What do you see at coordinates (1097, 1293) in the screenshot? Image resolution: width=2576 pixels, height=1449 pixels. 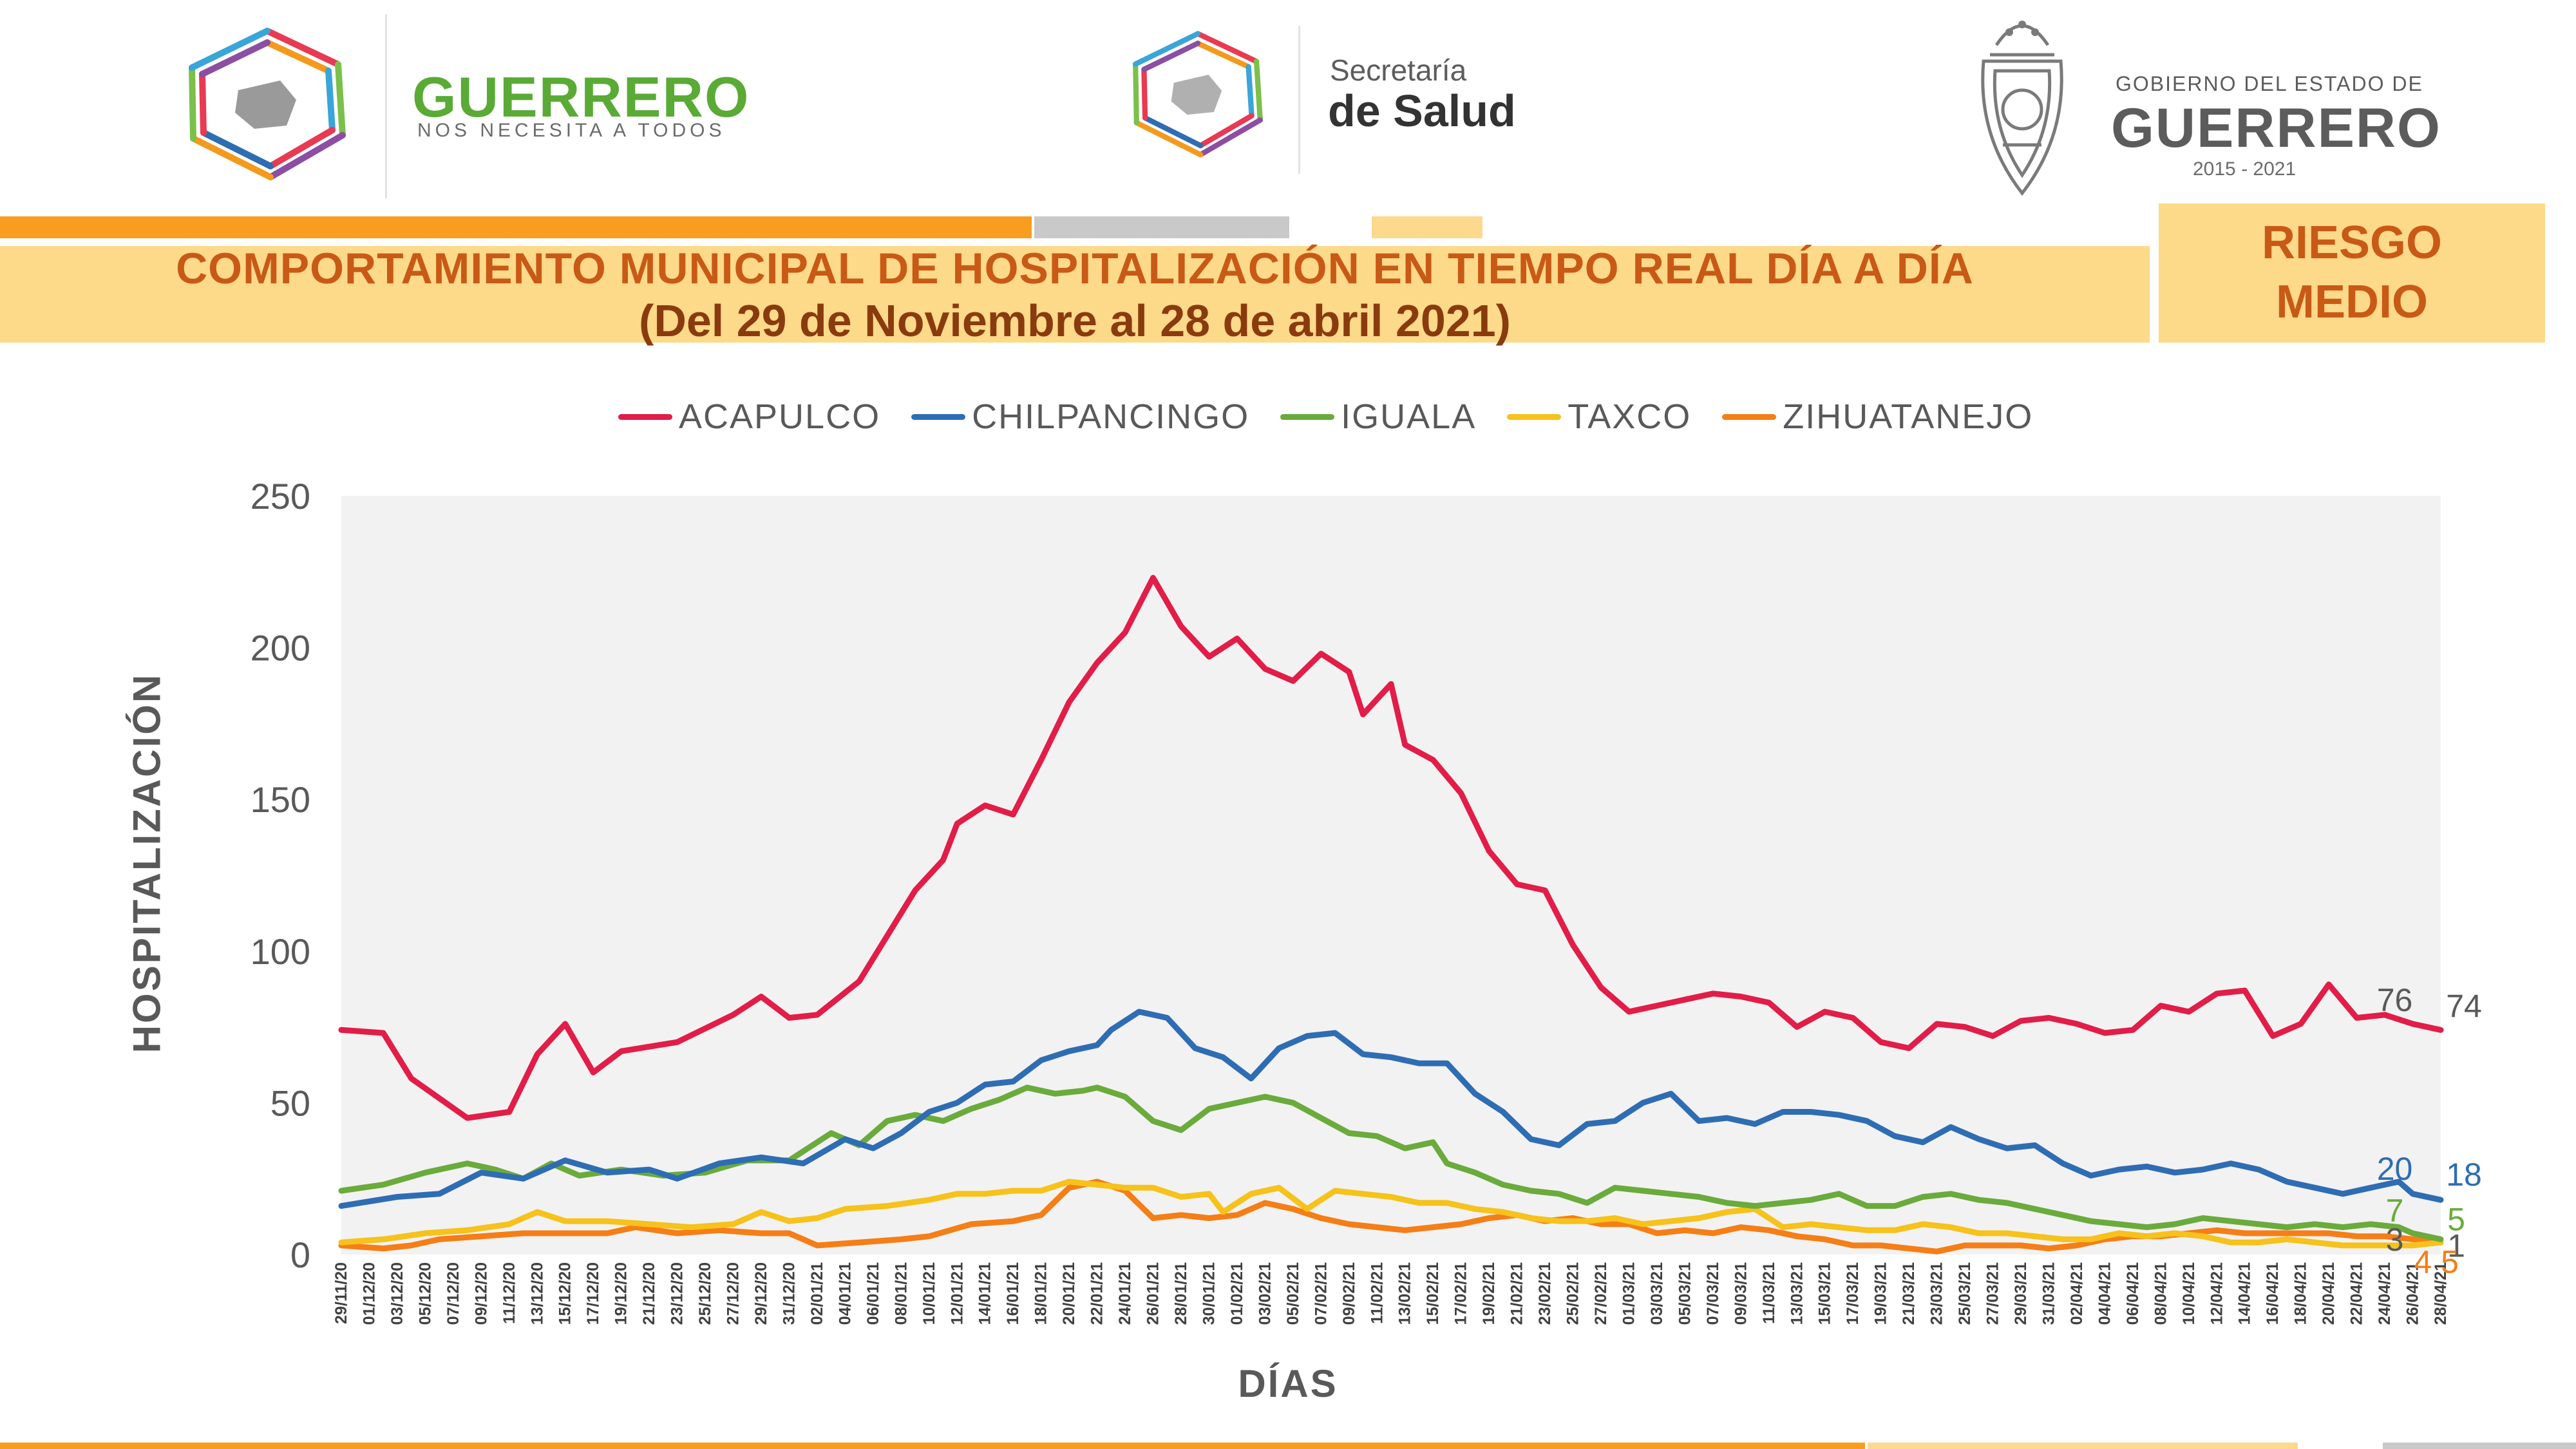 I see `x-tick-label: 22/01/21` at bounding box center [1097, 1293].